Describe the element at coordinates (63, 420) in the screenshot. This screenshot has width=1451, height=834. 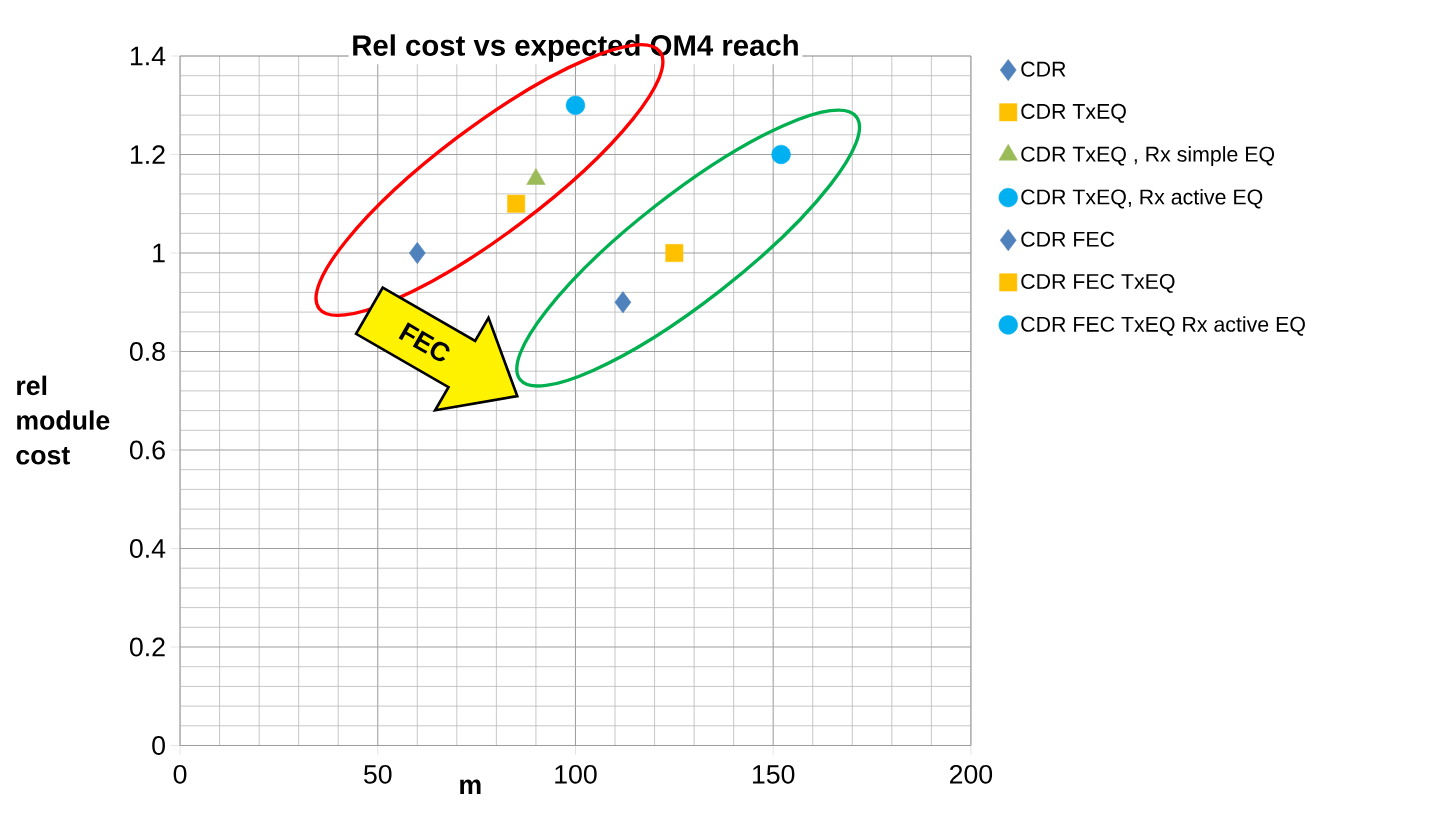
I see `y-axis-title: rel module cost` at that location.